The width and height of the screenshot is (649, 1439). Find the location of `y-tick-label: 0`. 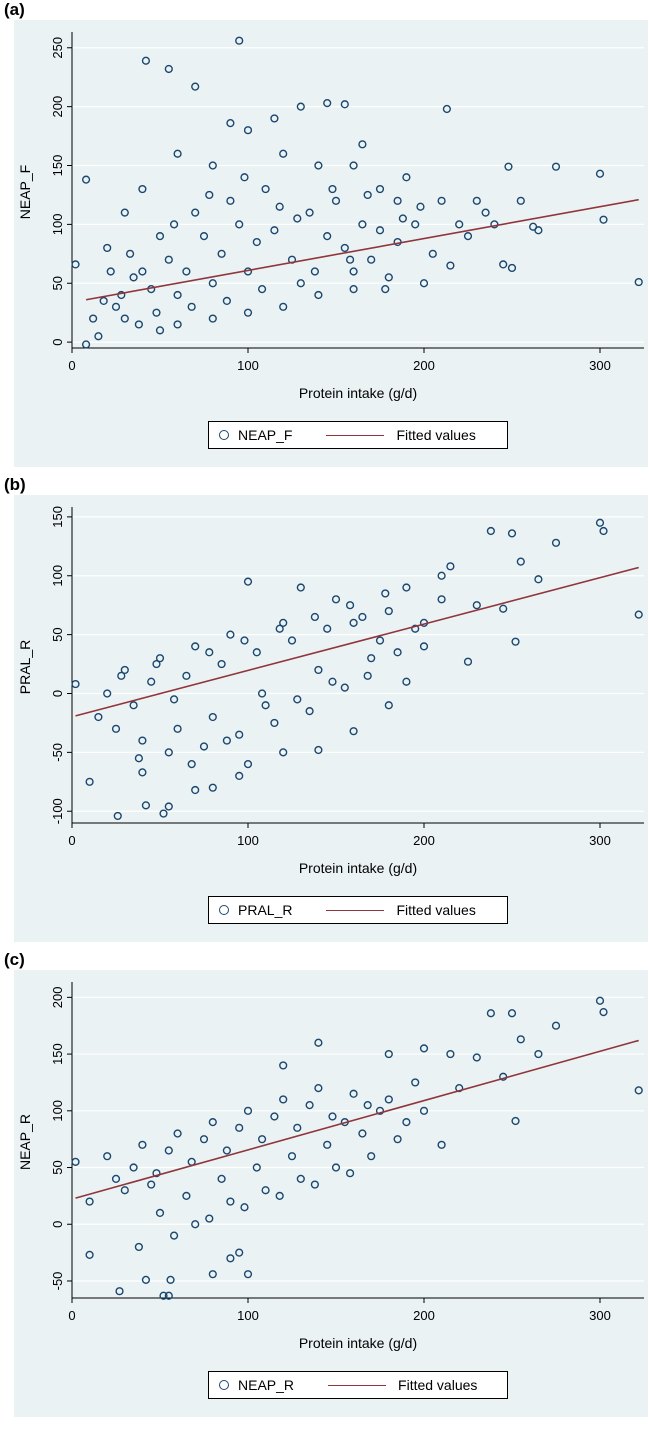

y-tick-label: 0 is located at coordinates (57, 693).